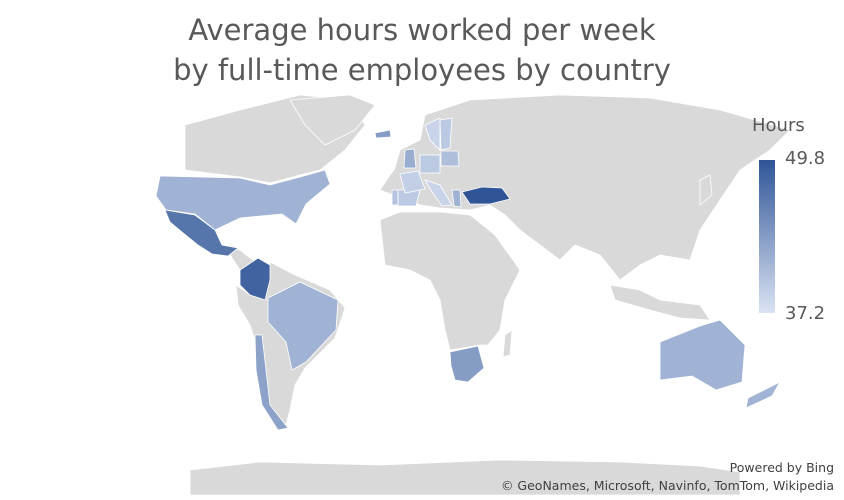 The width and height of the screenshot is (844, 500). Describe the element at coordinates (456, 198) in the screenshot. I see `country-greece` at that location.